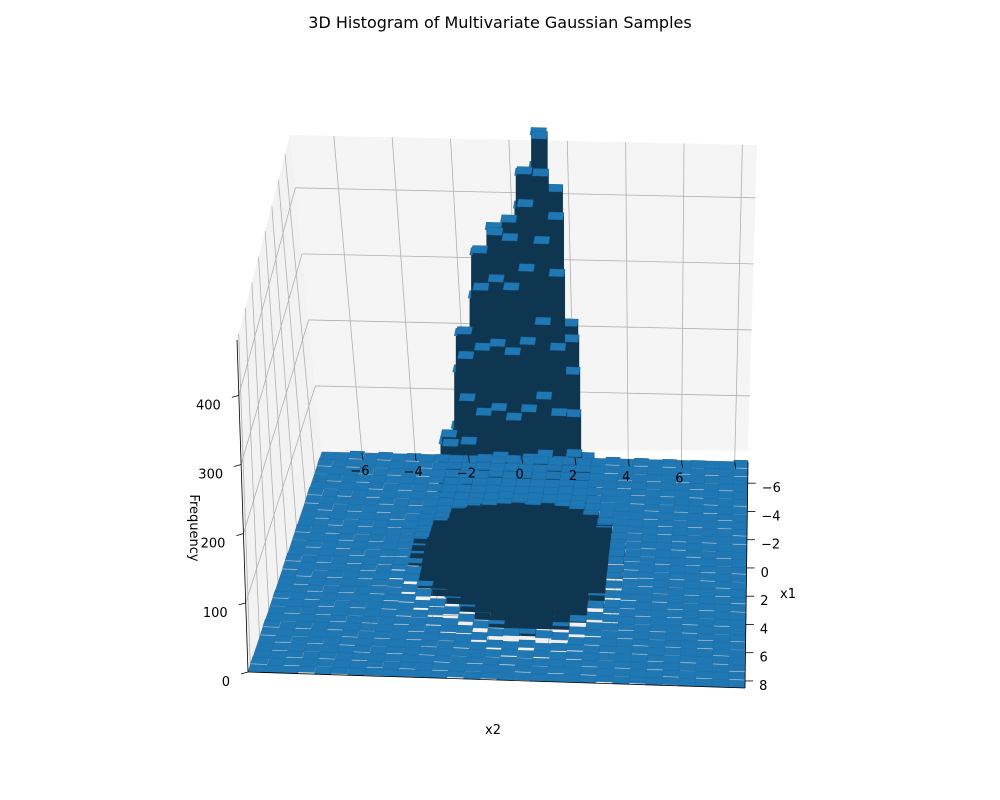  Describe the element at coordinates (763, 587) in the screenshot. I see `x1-axis-ticks: −6 −4 −2 0 2 4 6 8` at that location.